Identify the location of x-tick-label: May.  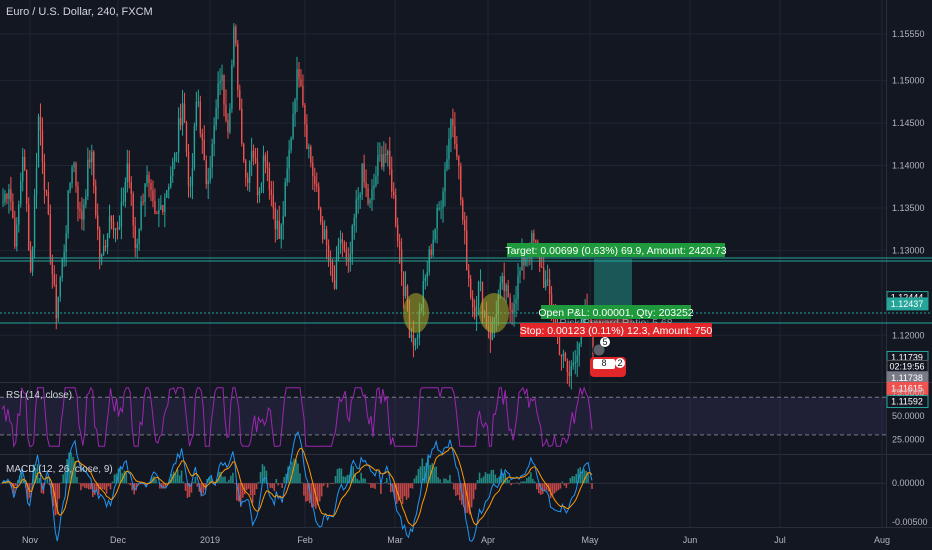
(590, 540).